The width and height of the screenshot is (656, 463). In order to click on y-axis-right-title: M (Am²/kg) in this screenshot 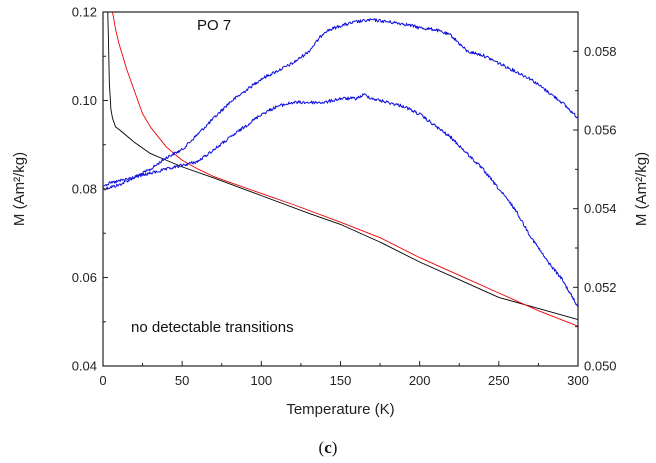, I will do `click(641, 189)`.